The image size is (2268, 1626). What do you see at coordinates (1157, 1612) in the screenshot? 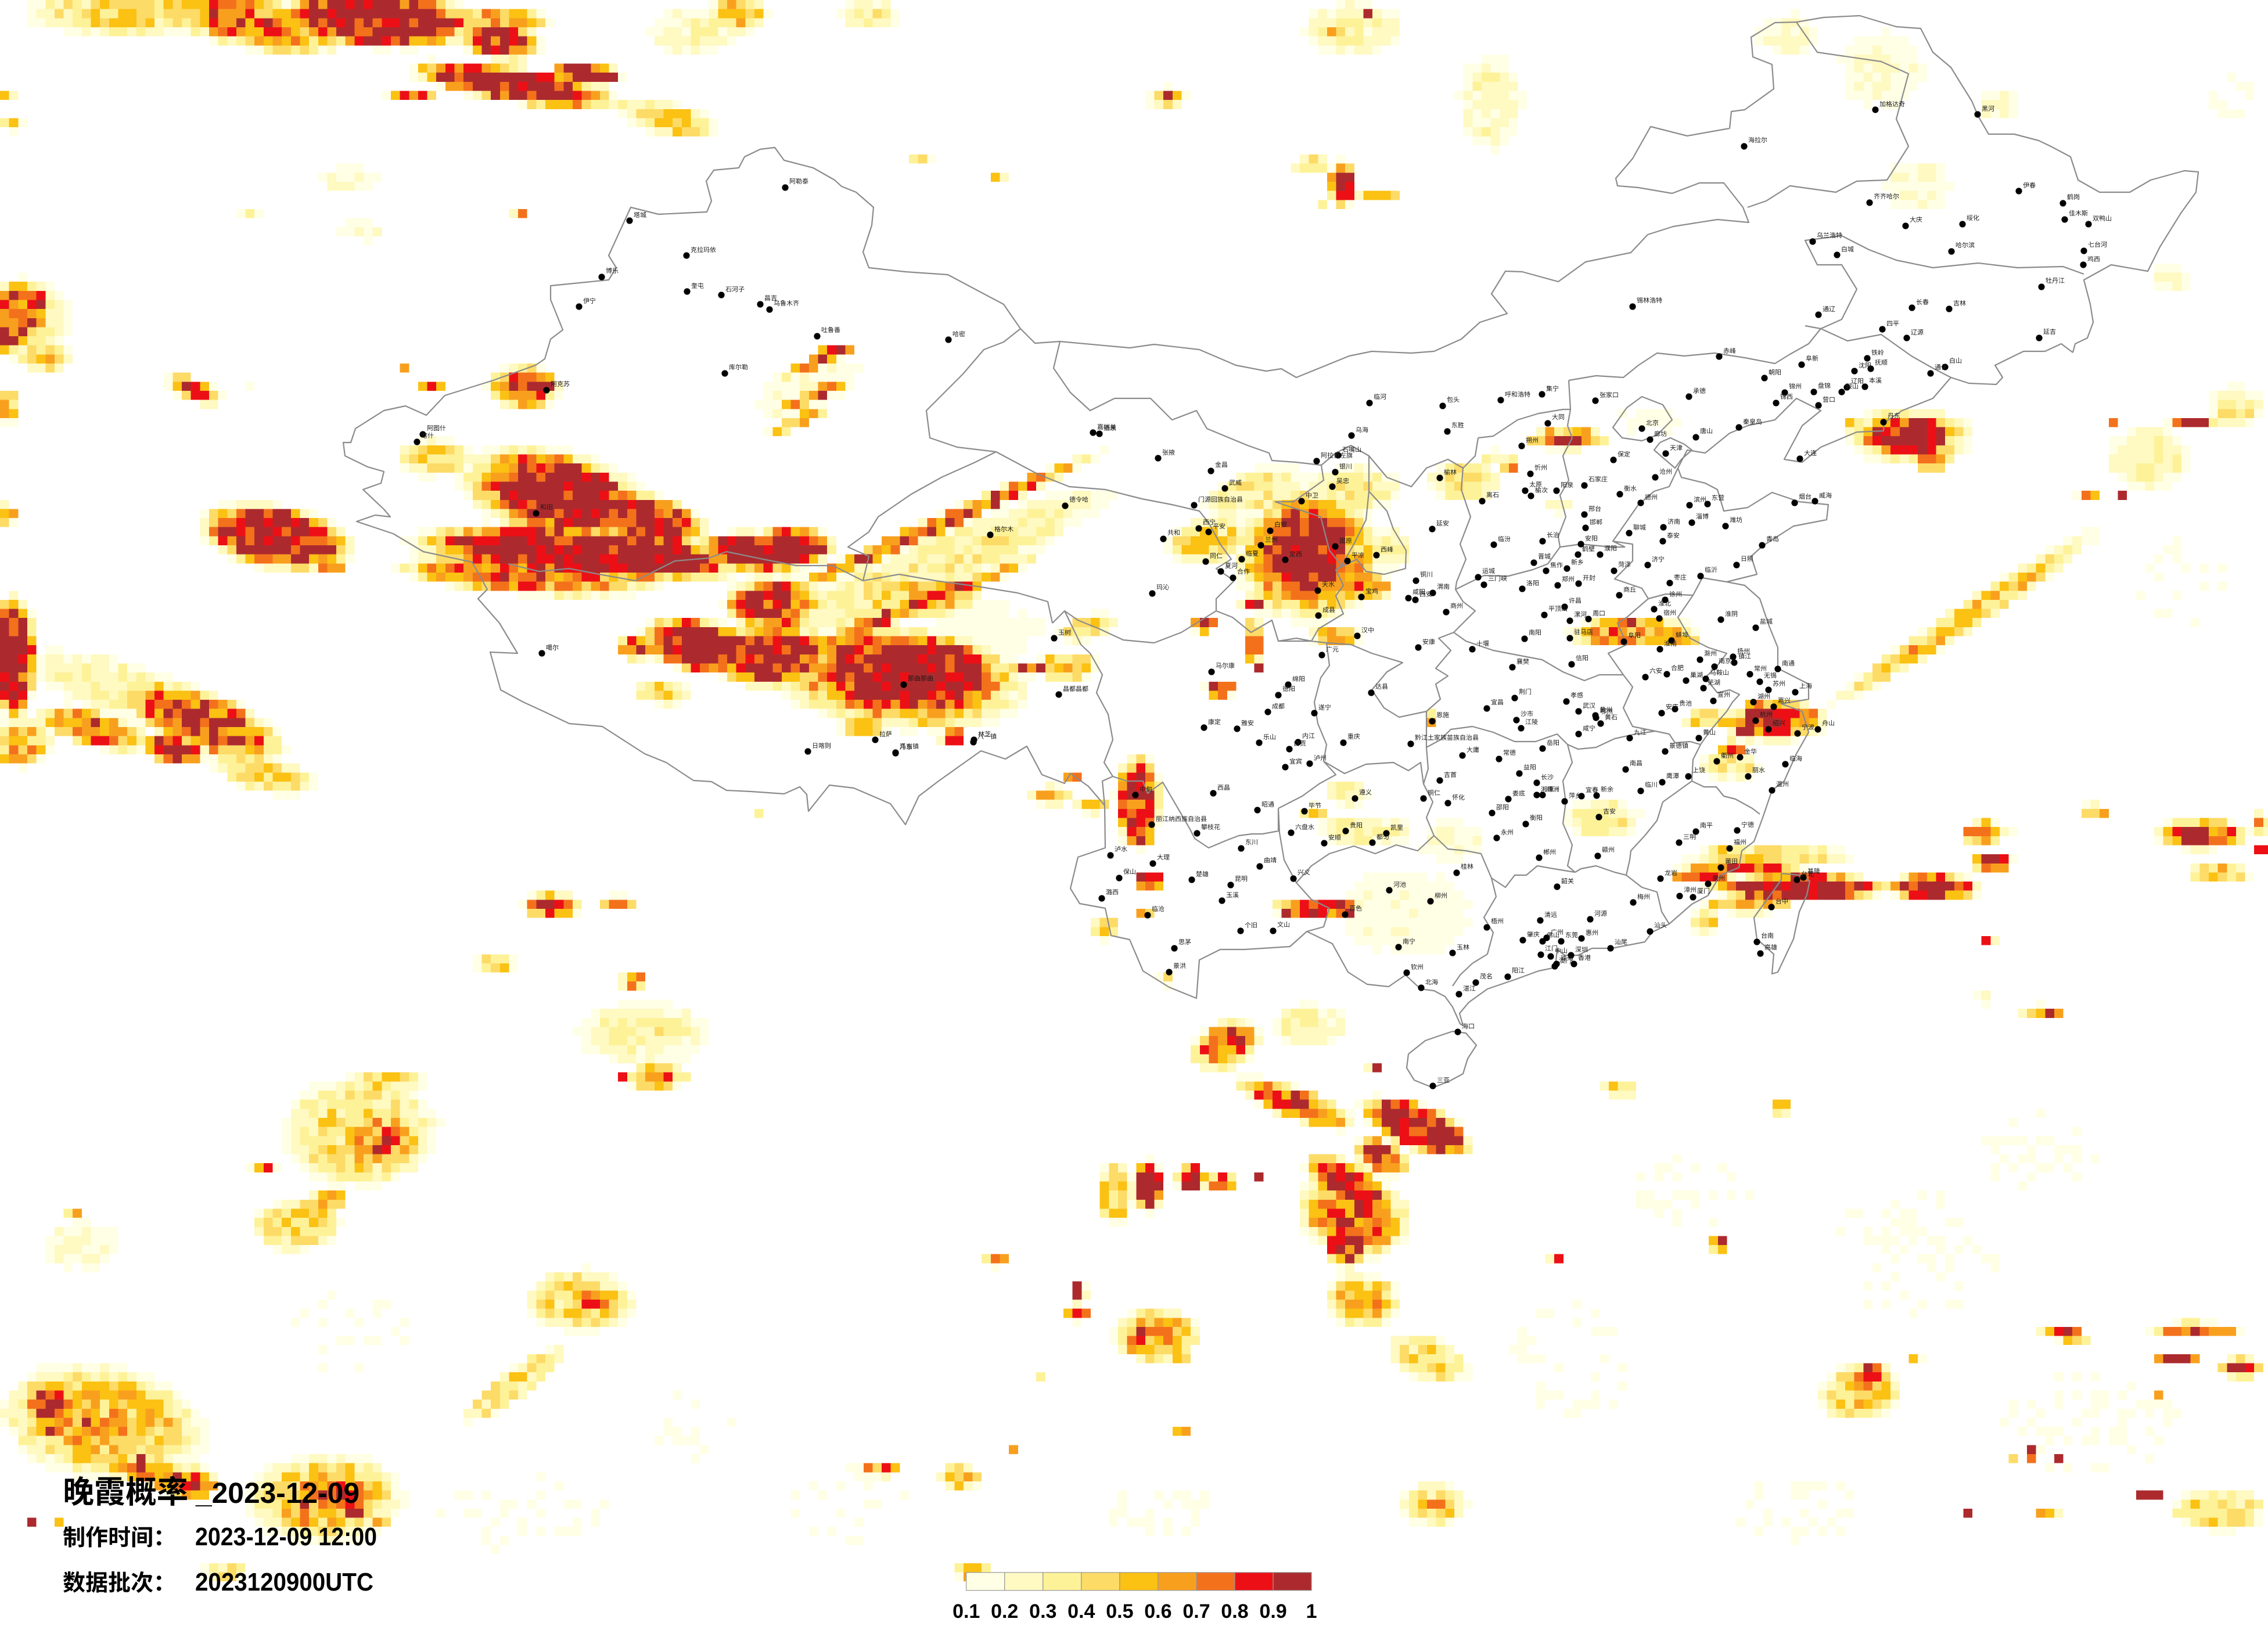
I see `svg-text: 0.6` at bounding box center [1157, 1612].